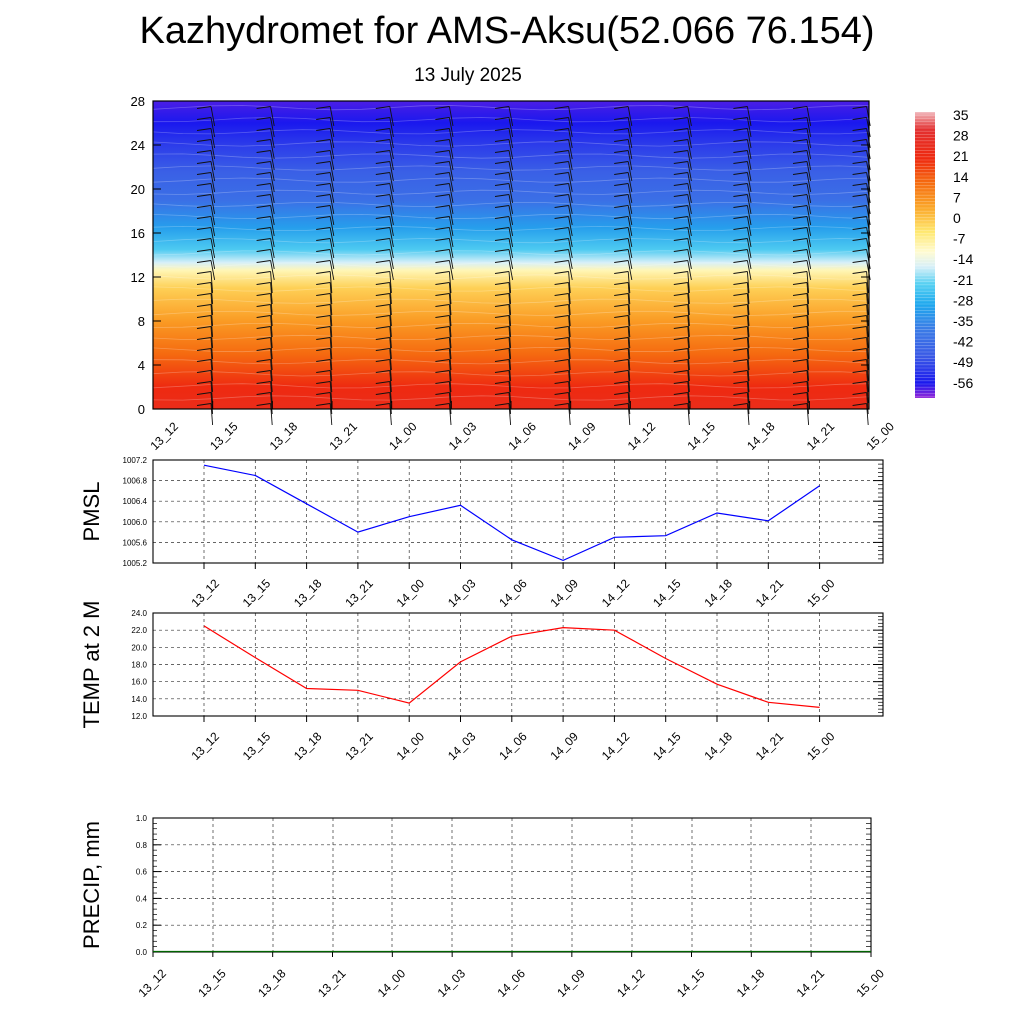  I want to click on y-tick-label: 28, so click(138, 101).